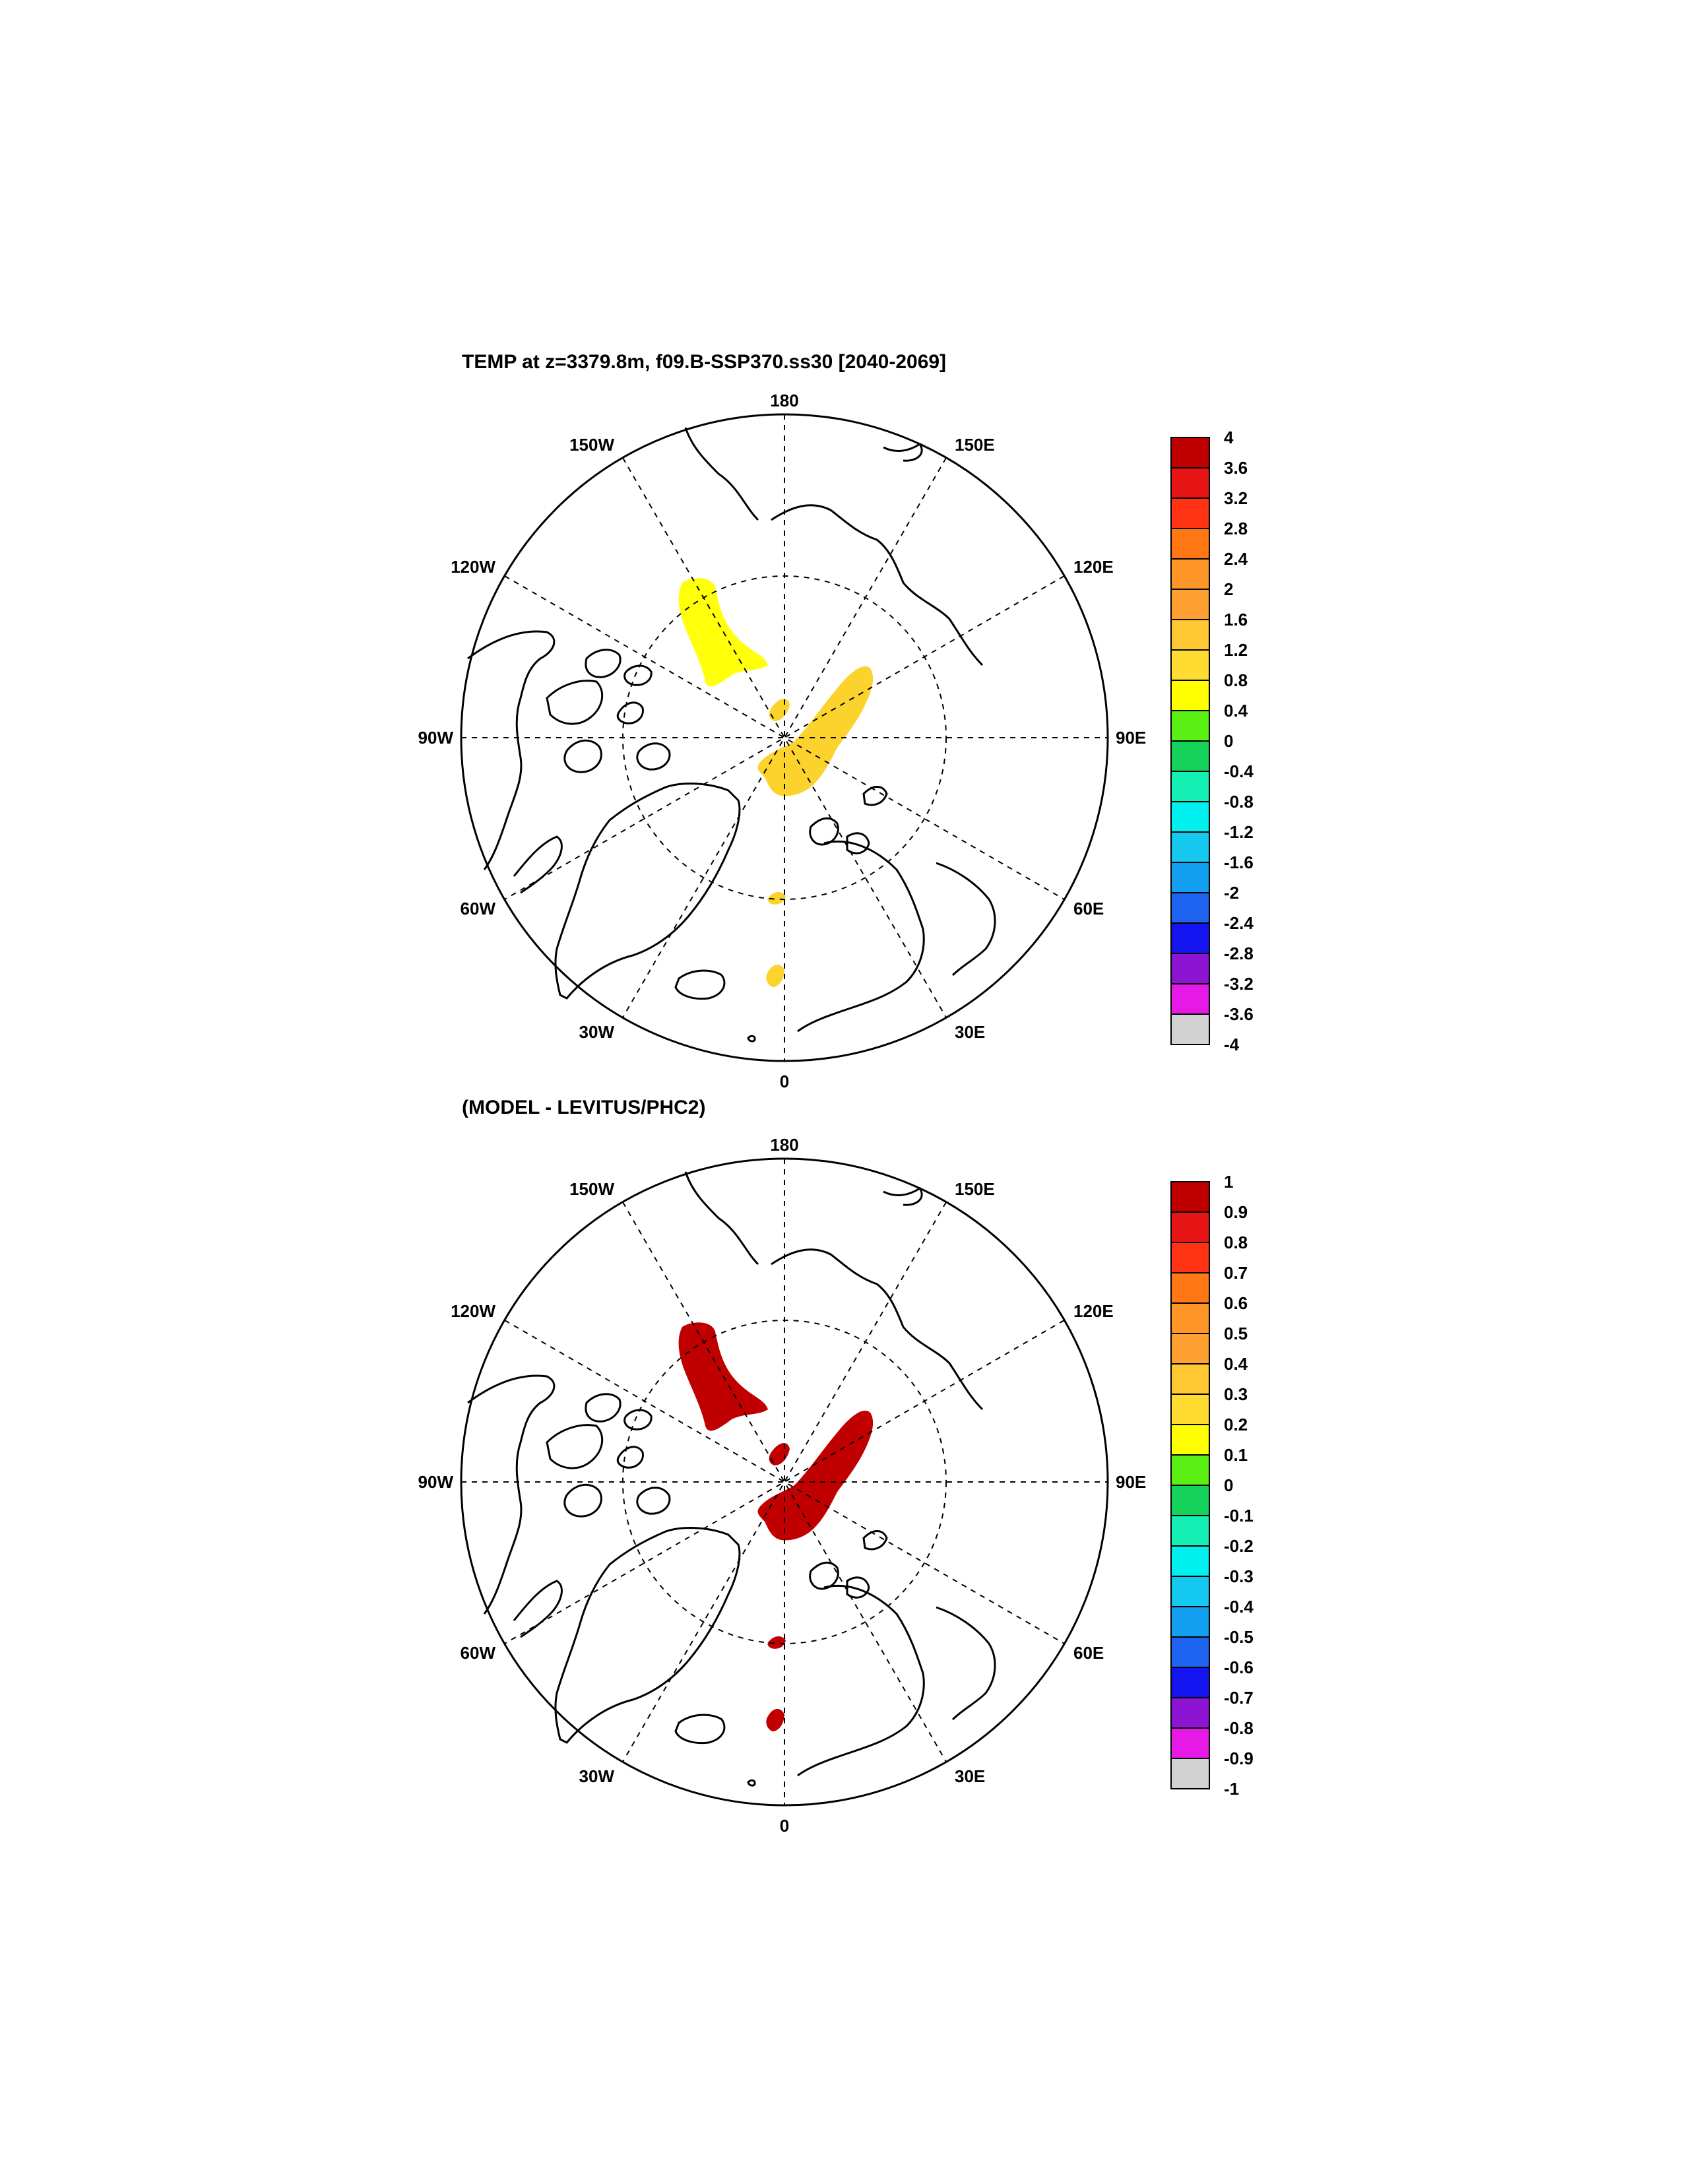  What do you see at coordinates (1231, 893) in the screenshot?
I see `colorbar-1-label-15: -2` at bounding box center [1231, 893].